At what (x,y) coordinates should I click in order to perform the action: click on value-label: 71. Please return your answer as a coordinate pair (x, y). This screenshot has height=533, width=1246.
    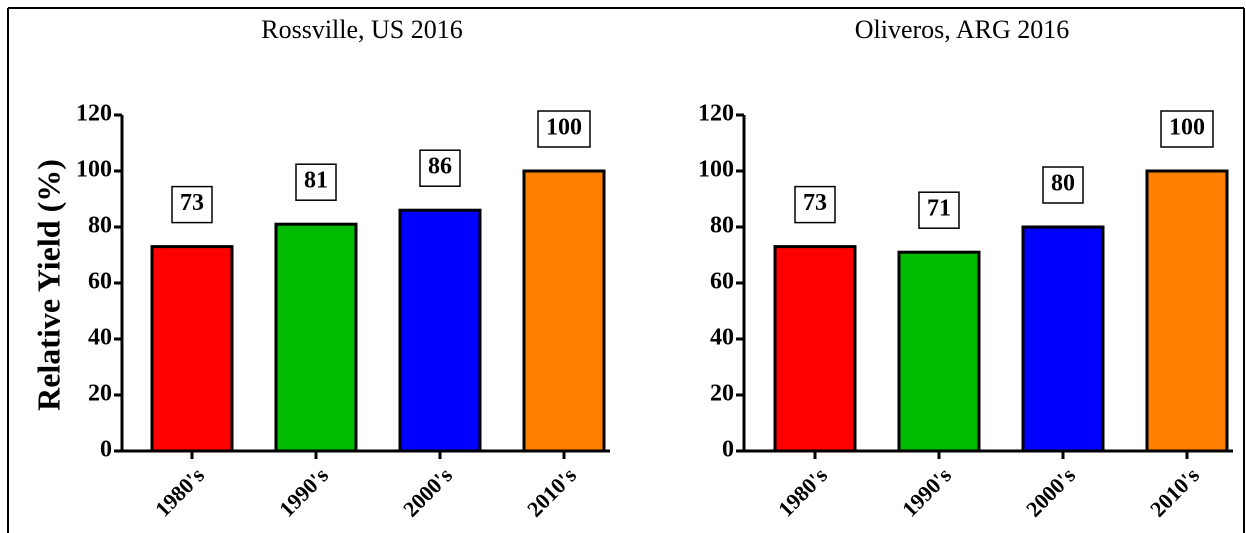
    Looking at the image, I should click on (939, 209).